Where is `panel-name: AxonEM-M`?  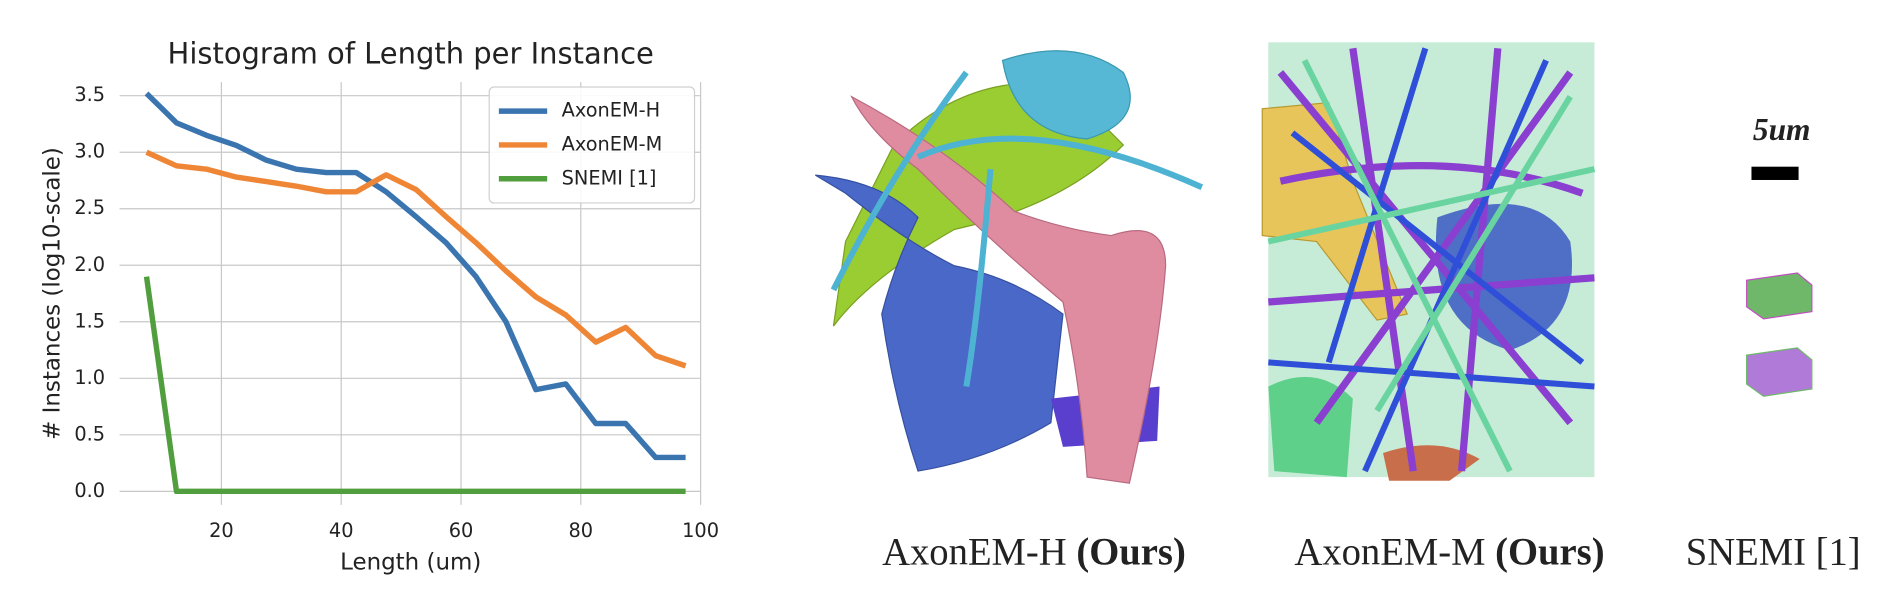 panel-name: AxonEM-M is located at coordinates (1389, 553).